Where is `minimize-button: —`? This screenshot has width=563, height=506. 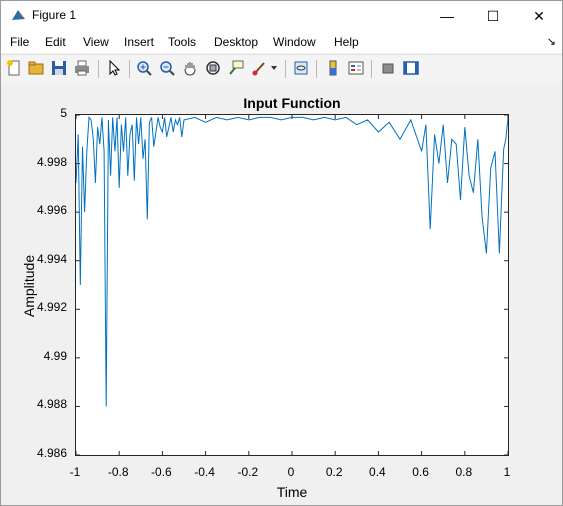 minimize-button: — is located at coordinates (447, 16).